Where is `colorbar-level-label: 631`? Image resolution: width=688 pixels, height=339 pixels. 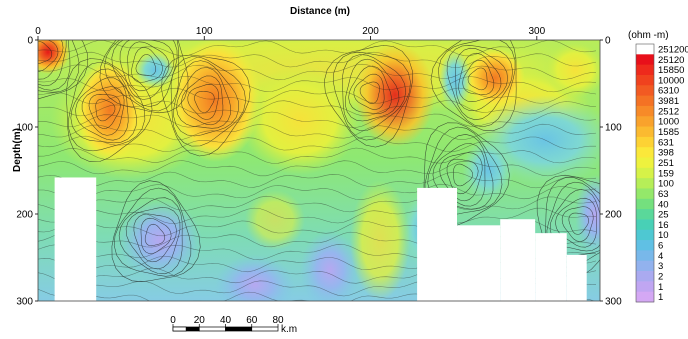 colorbar-level-label: 631 is located at coordinates (666, 142).